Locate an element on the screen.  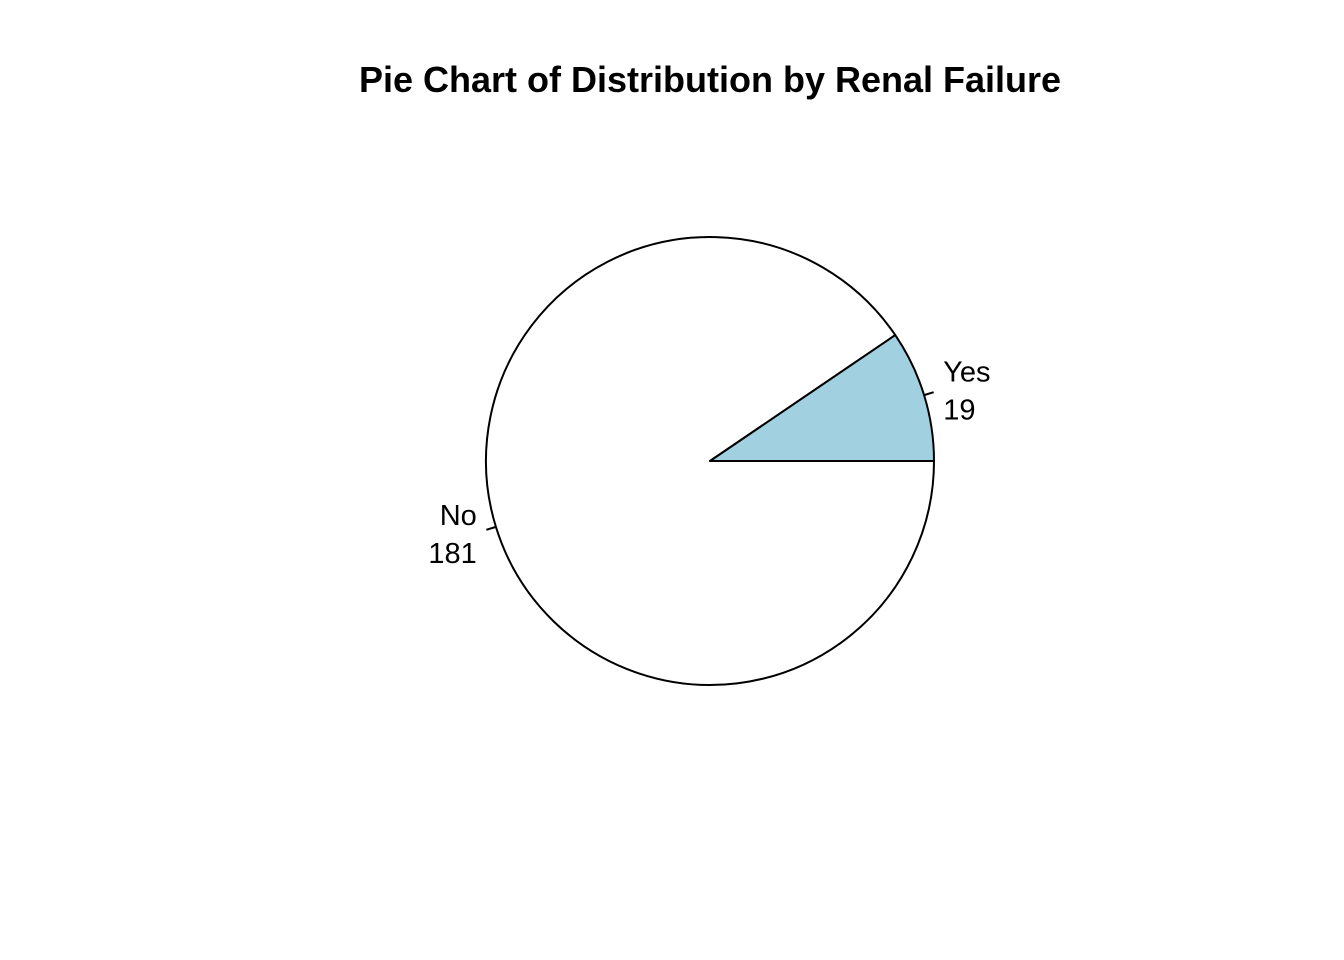
pie-value-no: 181 is located at coordinates (452, 554).